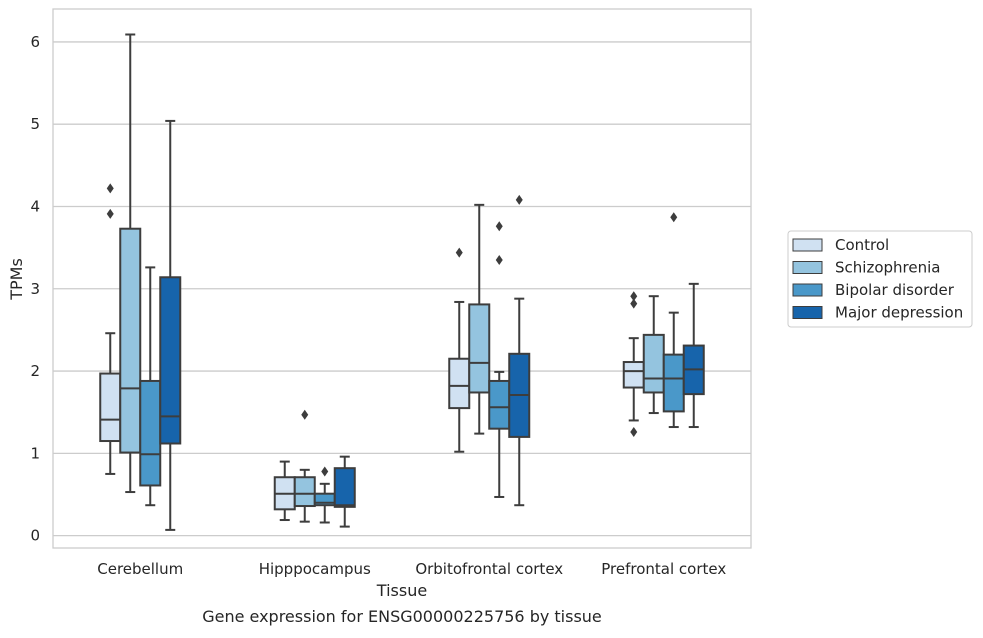 Image resolution: width=983 pixels, height=638 pixels. Describe the element at coordinates (35, 536) in the screenshot. I see `y-tick-label: 0` at that location.